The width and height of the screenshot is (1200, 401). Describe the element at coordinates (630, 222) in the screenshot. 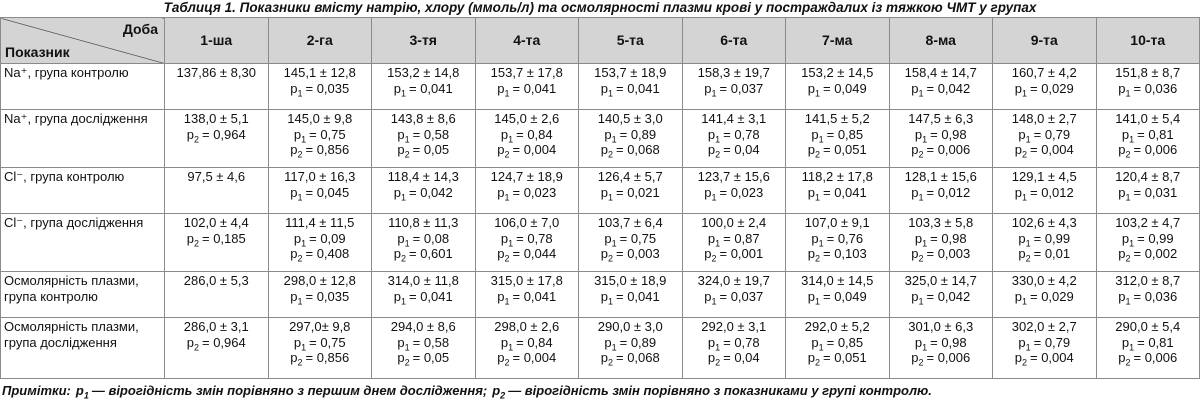

I see `cell-value: 103,7 ± 6,4` at that location.